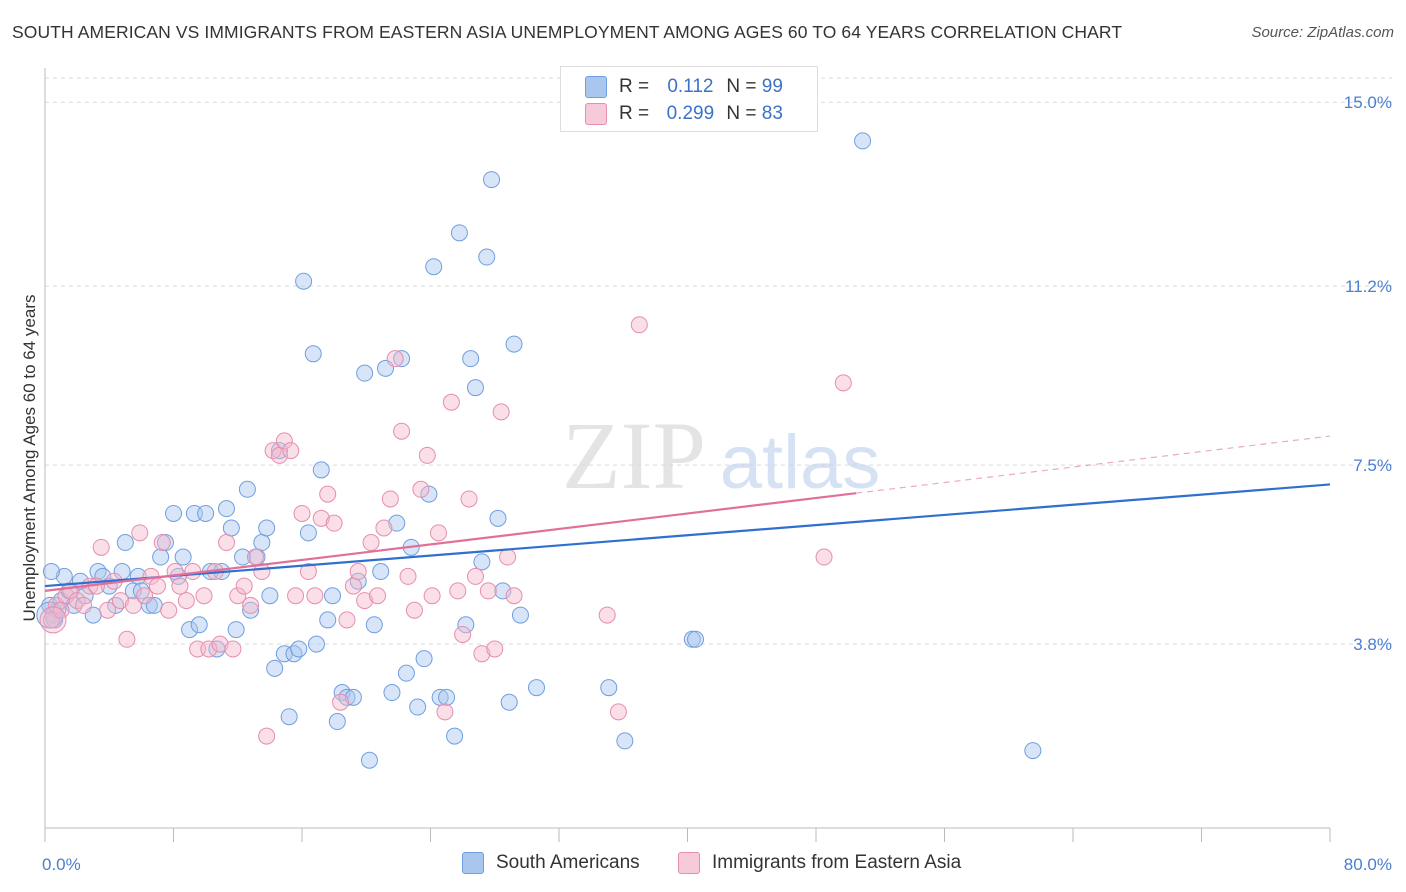 The height and width of the screenshot is (892, 1406). I want to click on legend: R = 0.112 N = 99 R = 0.299 N = 83, so click(689, 99).